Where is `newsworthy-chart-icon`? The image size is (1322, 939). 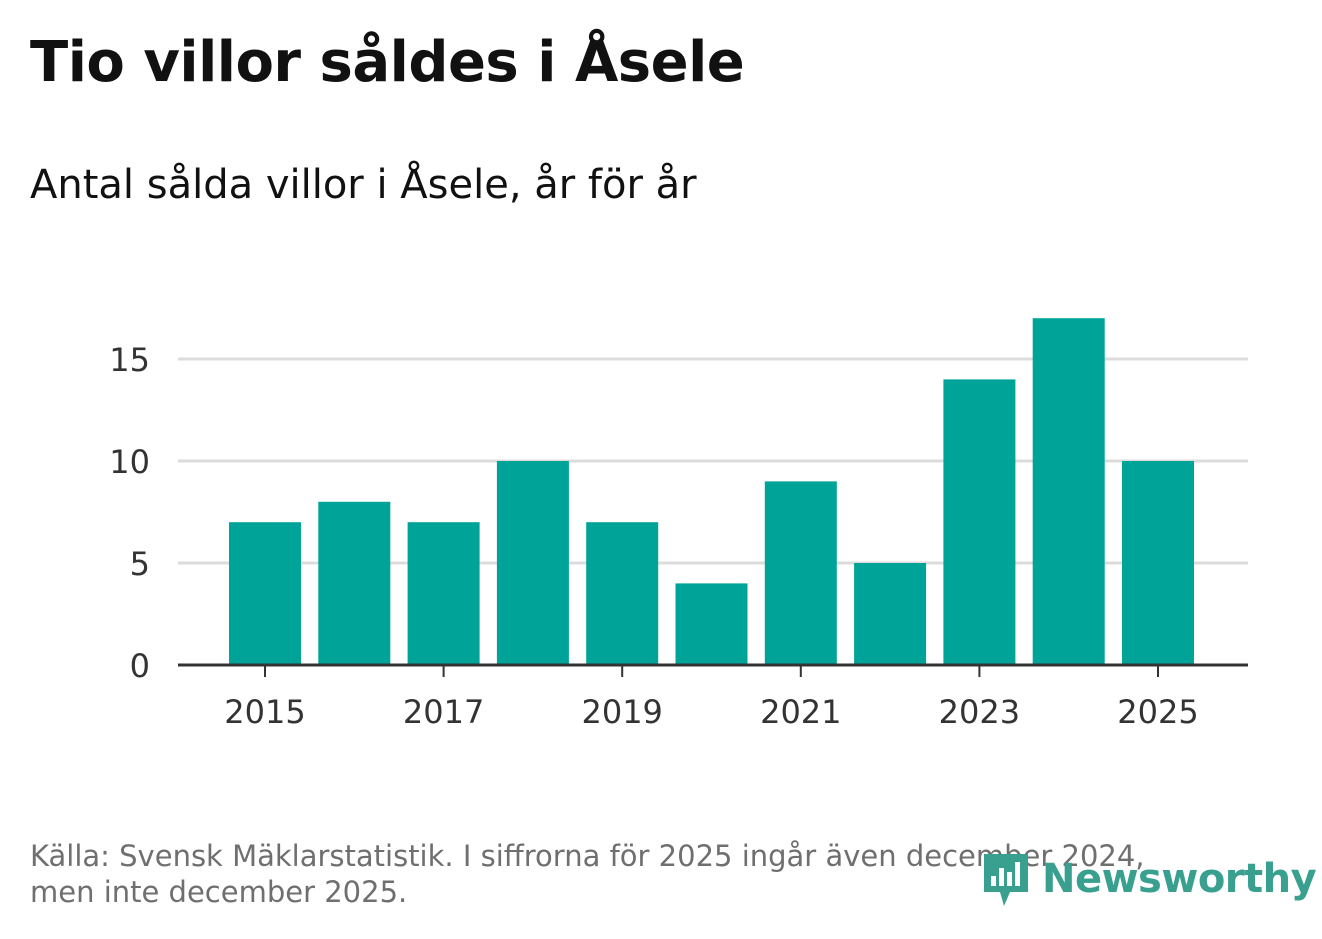
newsworthy-chart-icon is located at coordinates (1006, 880).